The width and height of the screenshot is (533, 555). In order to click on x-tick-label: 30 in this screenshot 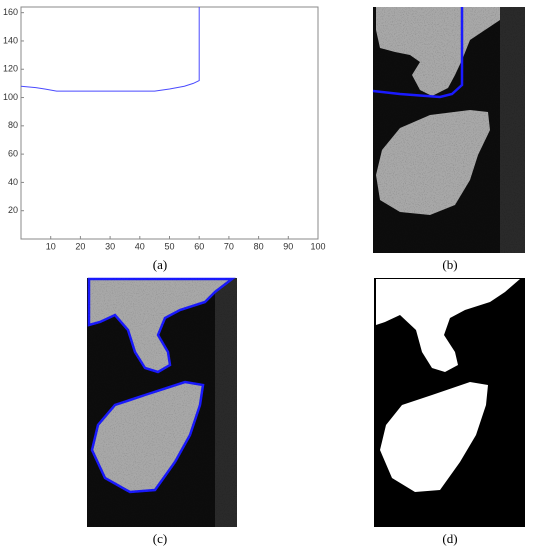, I will do `click(110, 246)`.